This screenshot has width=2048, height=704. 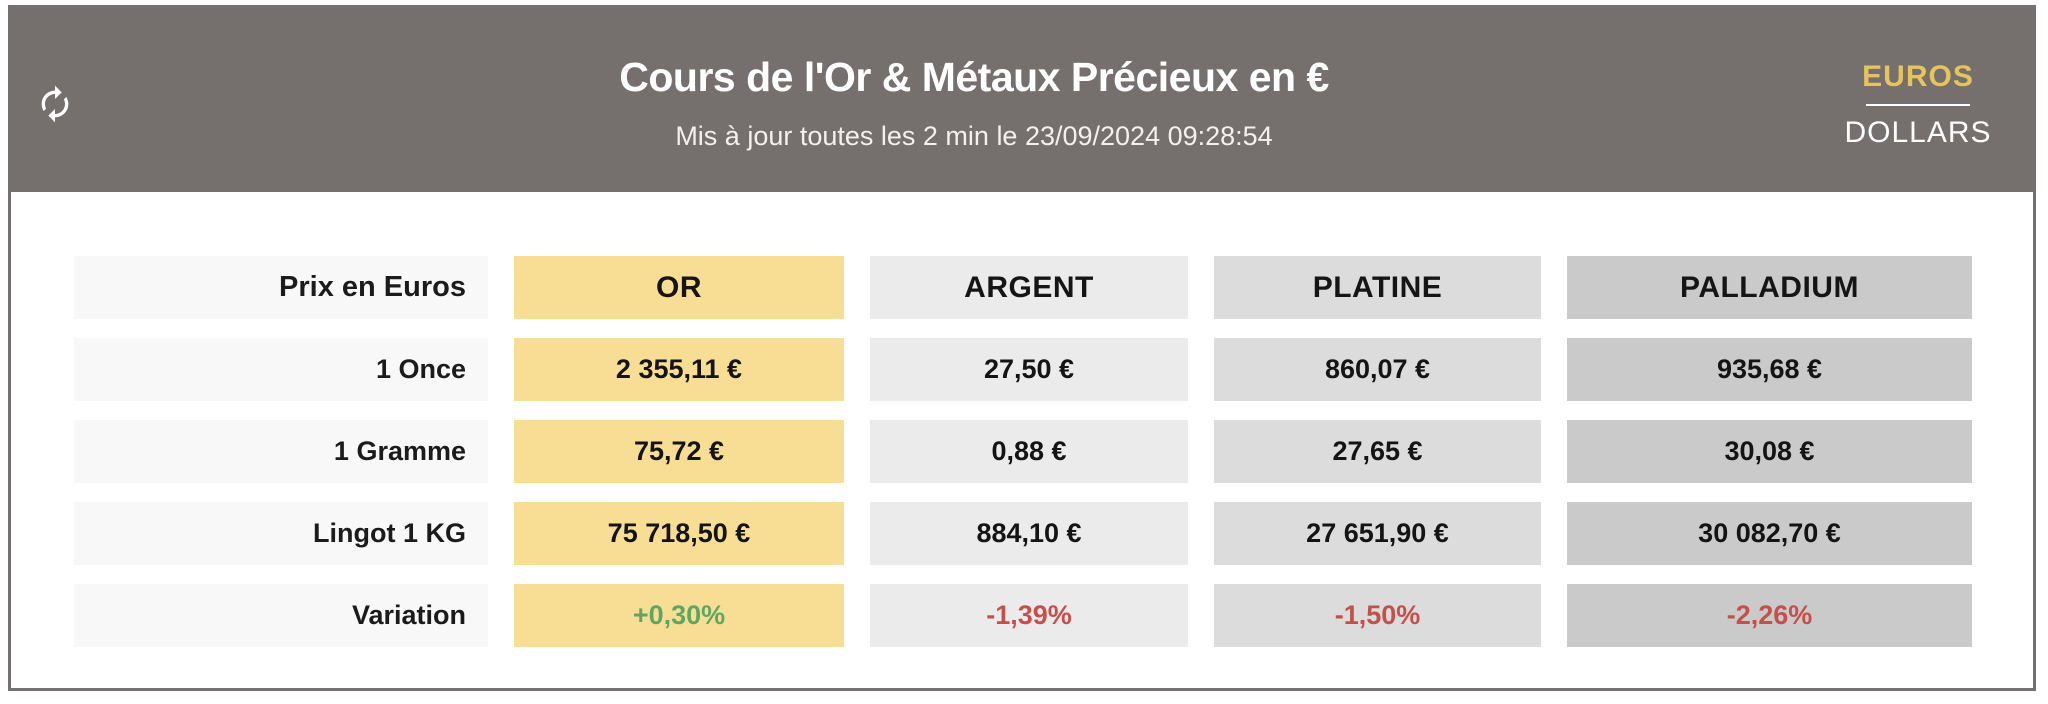 I want to click on value-lingot-or: 75 718,50 €, so click(x=679, y=533).